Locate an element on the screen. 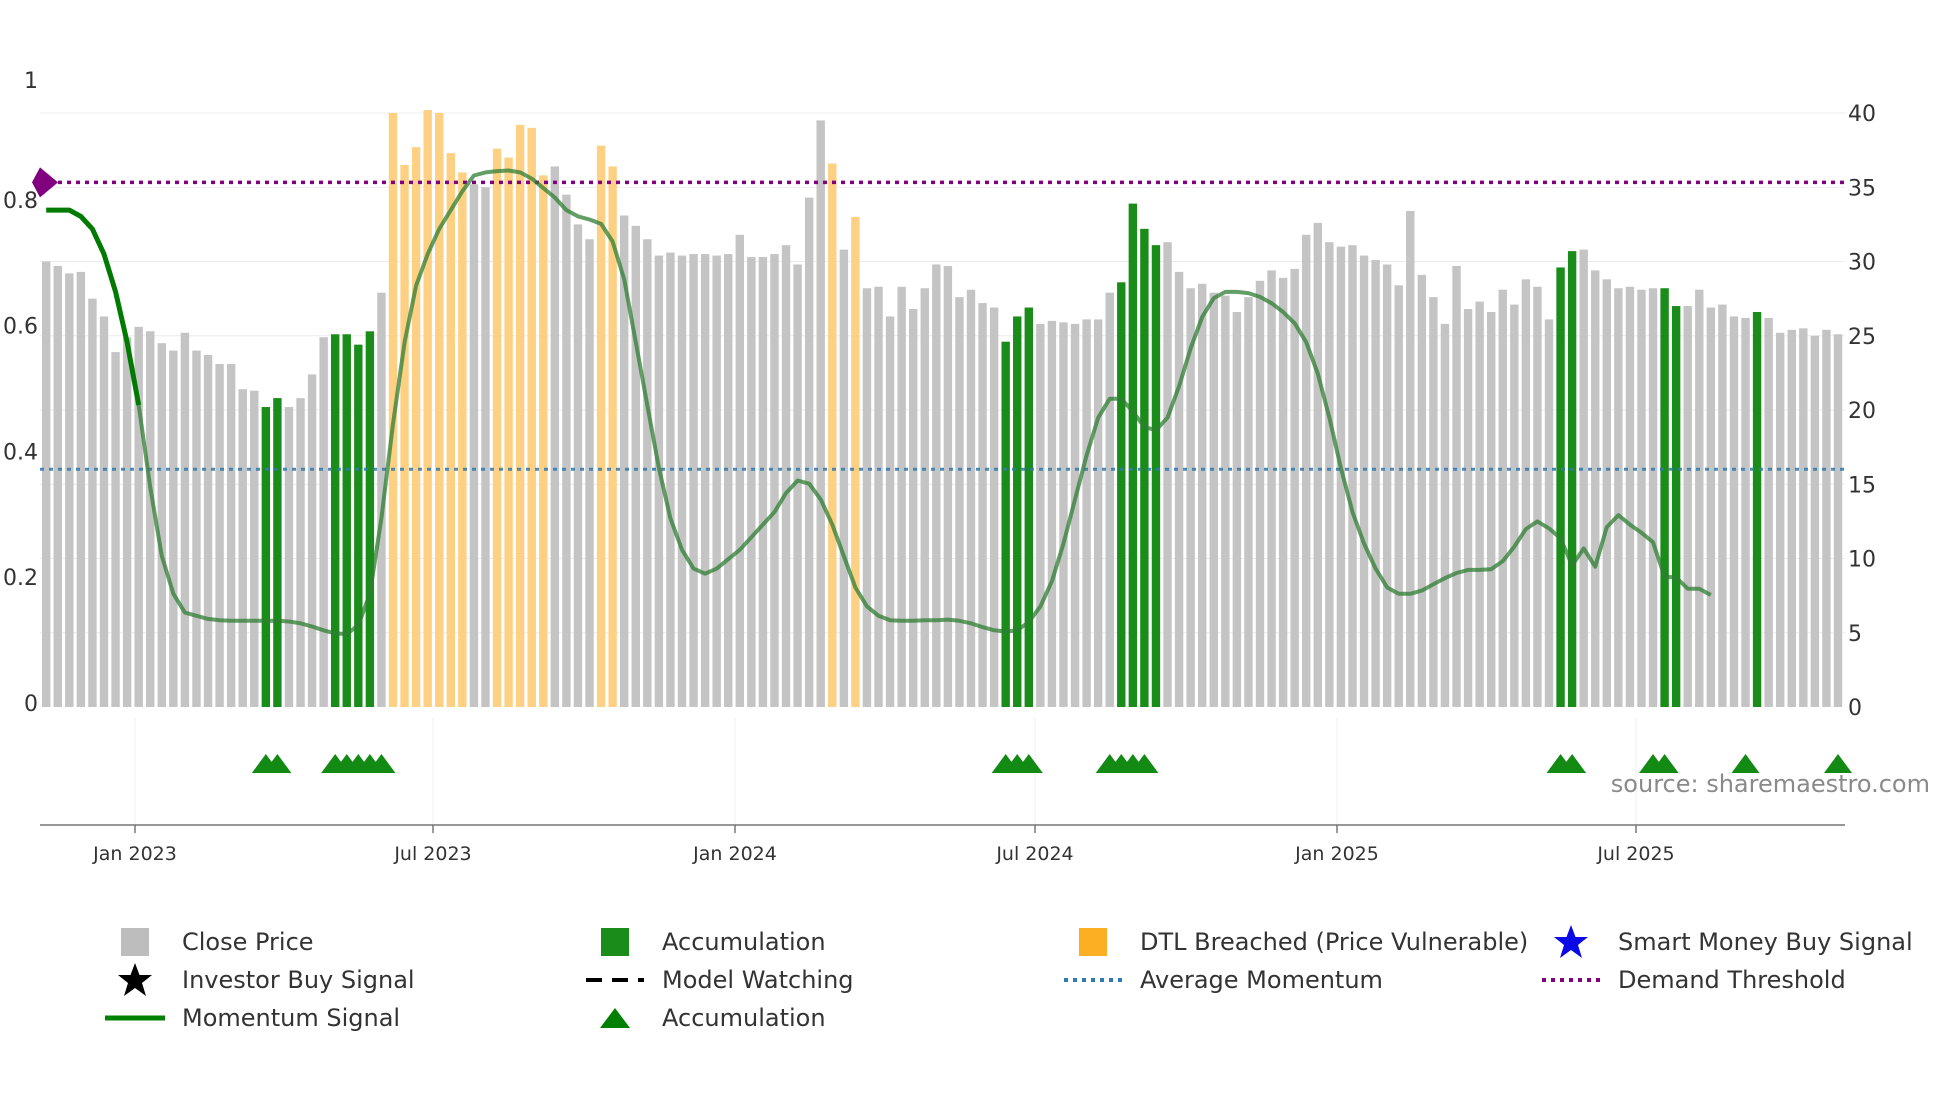 The height and width of the screenshot is (1102, 1960). right-axis-ticks: 0 5 10 15 20 25 30 35 40 is located at coordinates (1862, 411).